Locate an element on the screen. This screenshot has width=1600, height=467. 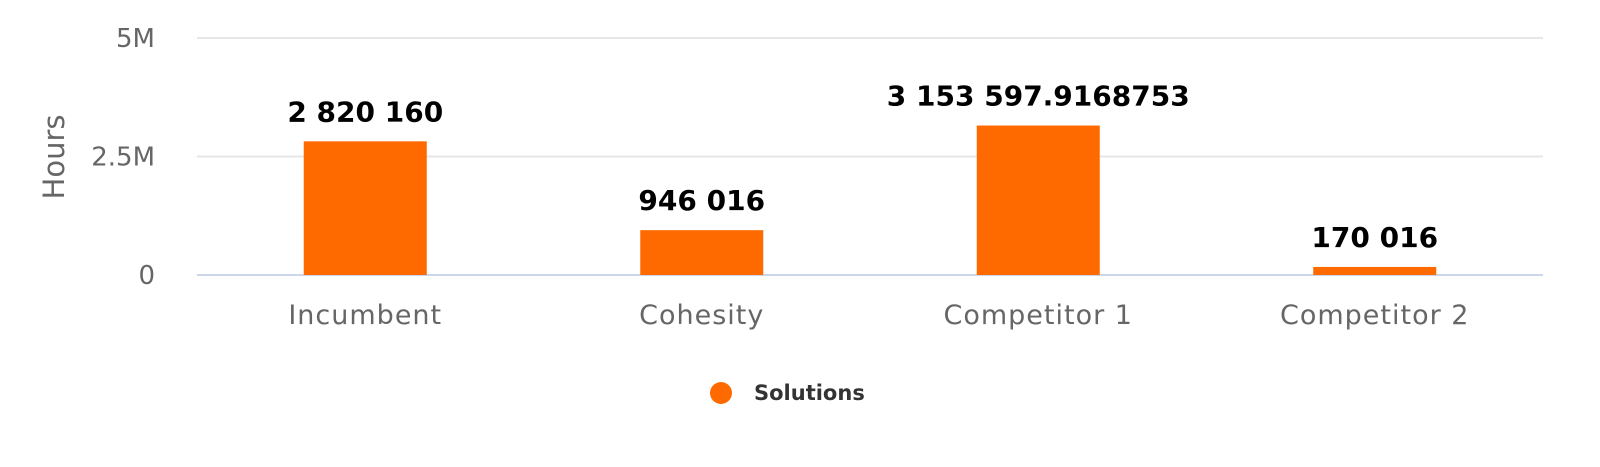
x-tick-label: Competitor 2 is located at coordinates (1374, 315).